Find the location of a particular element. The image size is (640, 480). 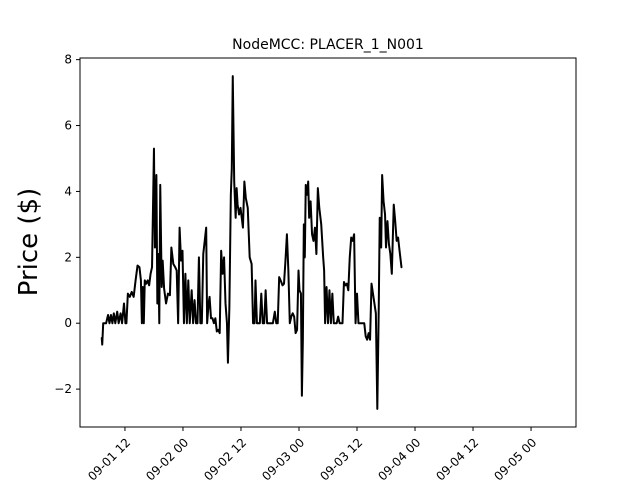

y-tick-label: 8 is located at coordinates (68, 60).